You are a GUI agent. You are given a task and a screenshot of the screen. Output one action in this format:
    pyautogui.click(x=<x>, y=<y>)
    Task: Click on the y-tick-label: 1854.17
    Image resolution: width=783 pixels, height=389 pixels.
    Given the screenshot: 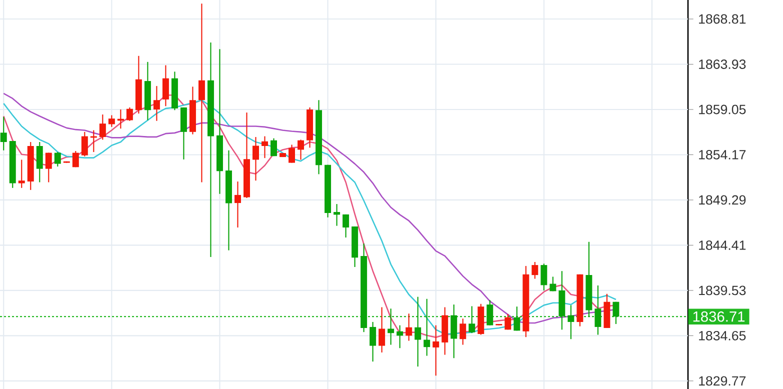 What is the action you would take?
    pyautogui.click(x=722, y=155)
    